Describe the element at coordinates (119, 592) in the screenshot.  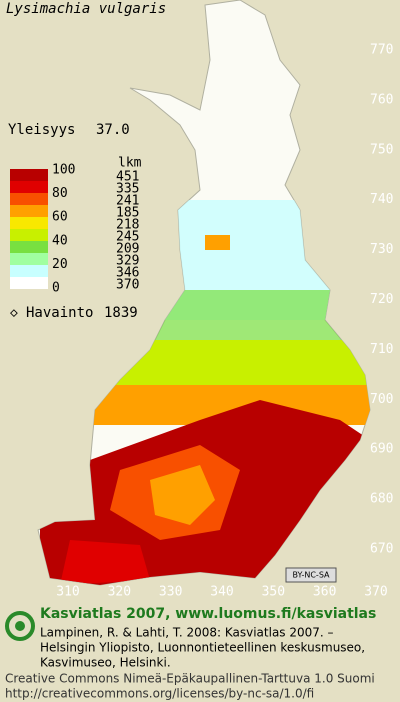
I see `east-label: 320` at that location.